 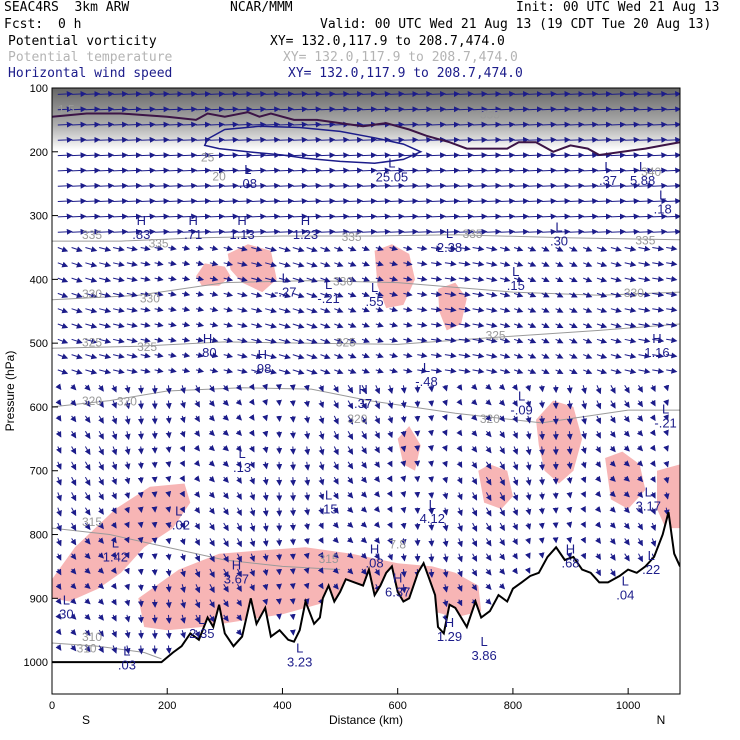 I want to click on extremum-value-25: 2.38, so click(x=449, y=247).